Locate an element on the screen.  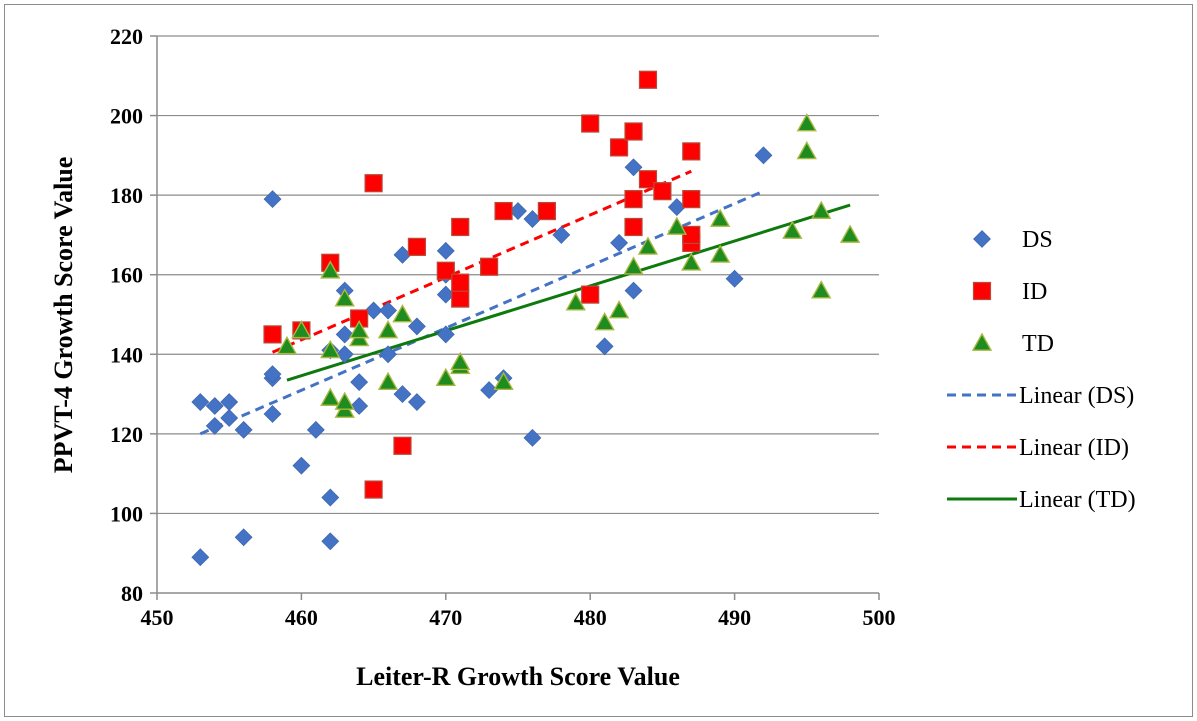
y-tick-label-200: 200 is located at coordinates (126, 116).